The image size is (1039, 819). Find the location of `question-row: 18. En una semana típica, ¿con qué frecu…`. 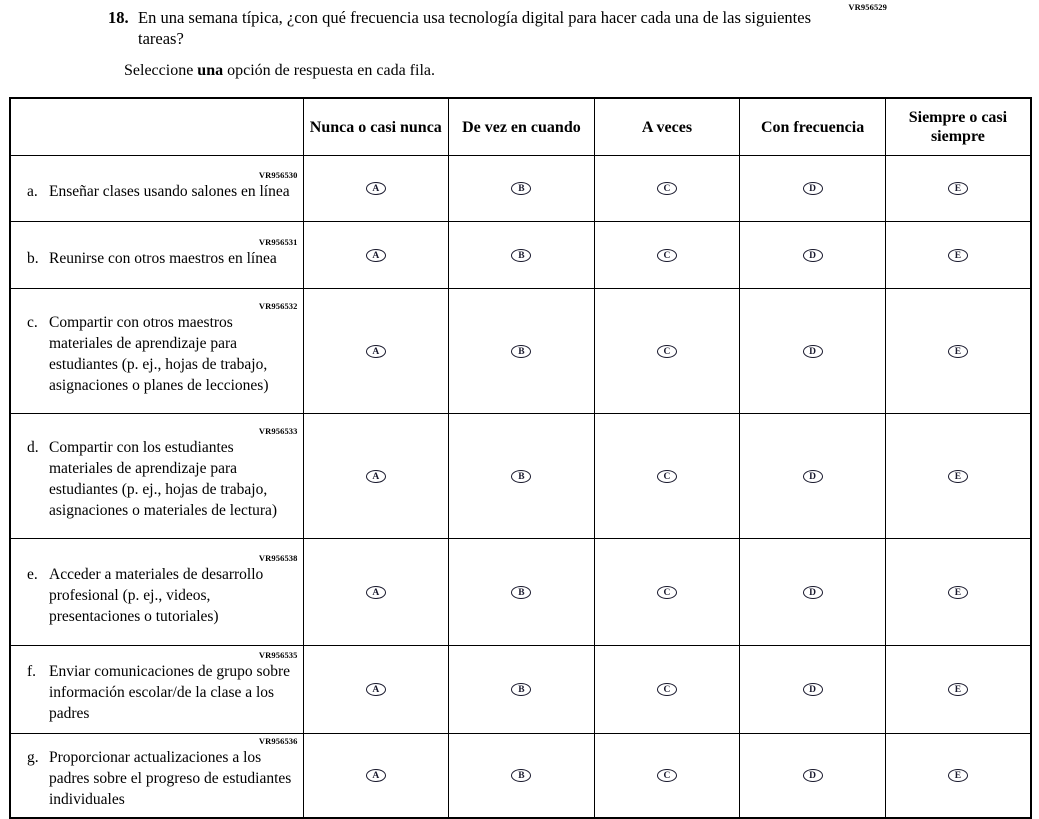

question-row: 18. En una semana típica, ¿con qué frecu… is located at coordinates (478, 28).